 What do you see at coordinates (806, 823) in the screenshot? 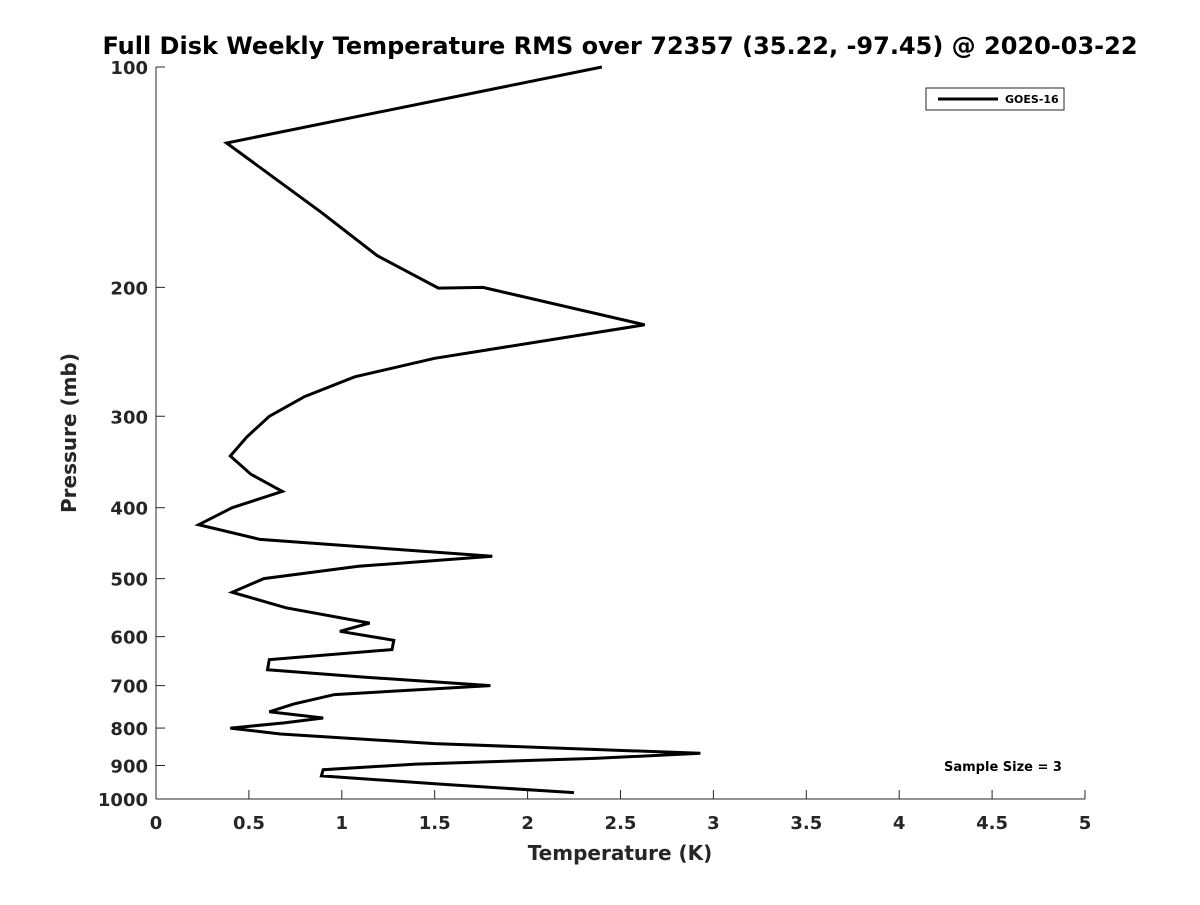
I see `x-tick-label: 3.5` at bounding box center [806, 823].